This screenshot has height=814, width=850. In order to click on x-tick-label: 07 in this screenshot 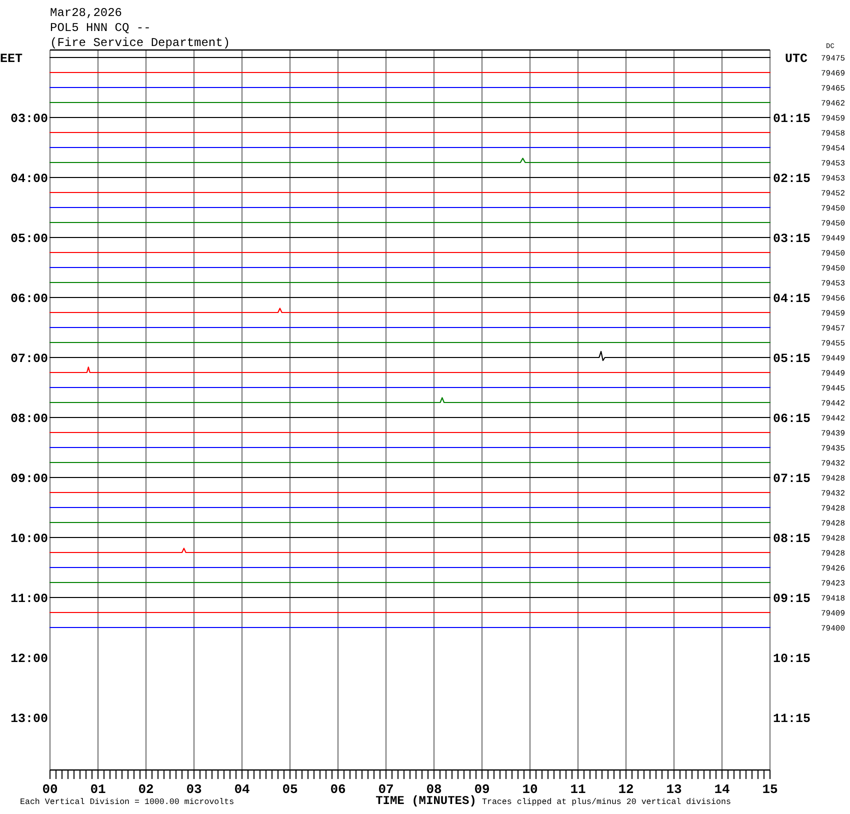, I will do `click(386, 789)`.